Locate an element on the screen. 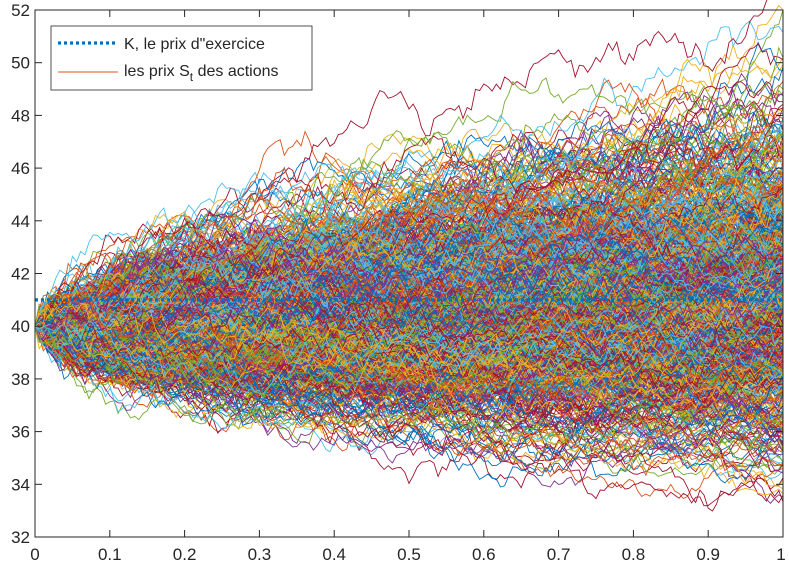  y-tick-label: 46 is located at coordinates (20, 168).